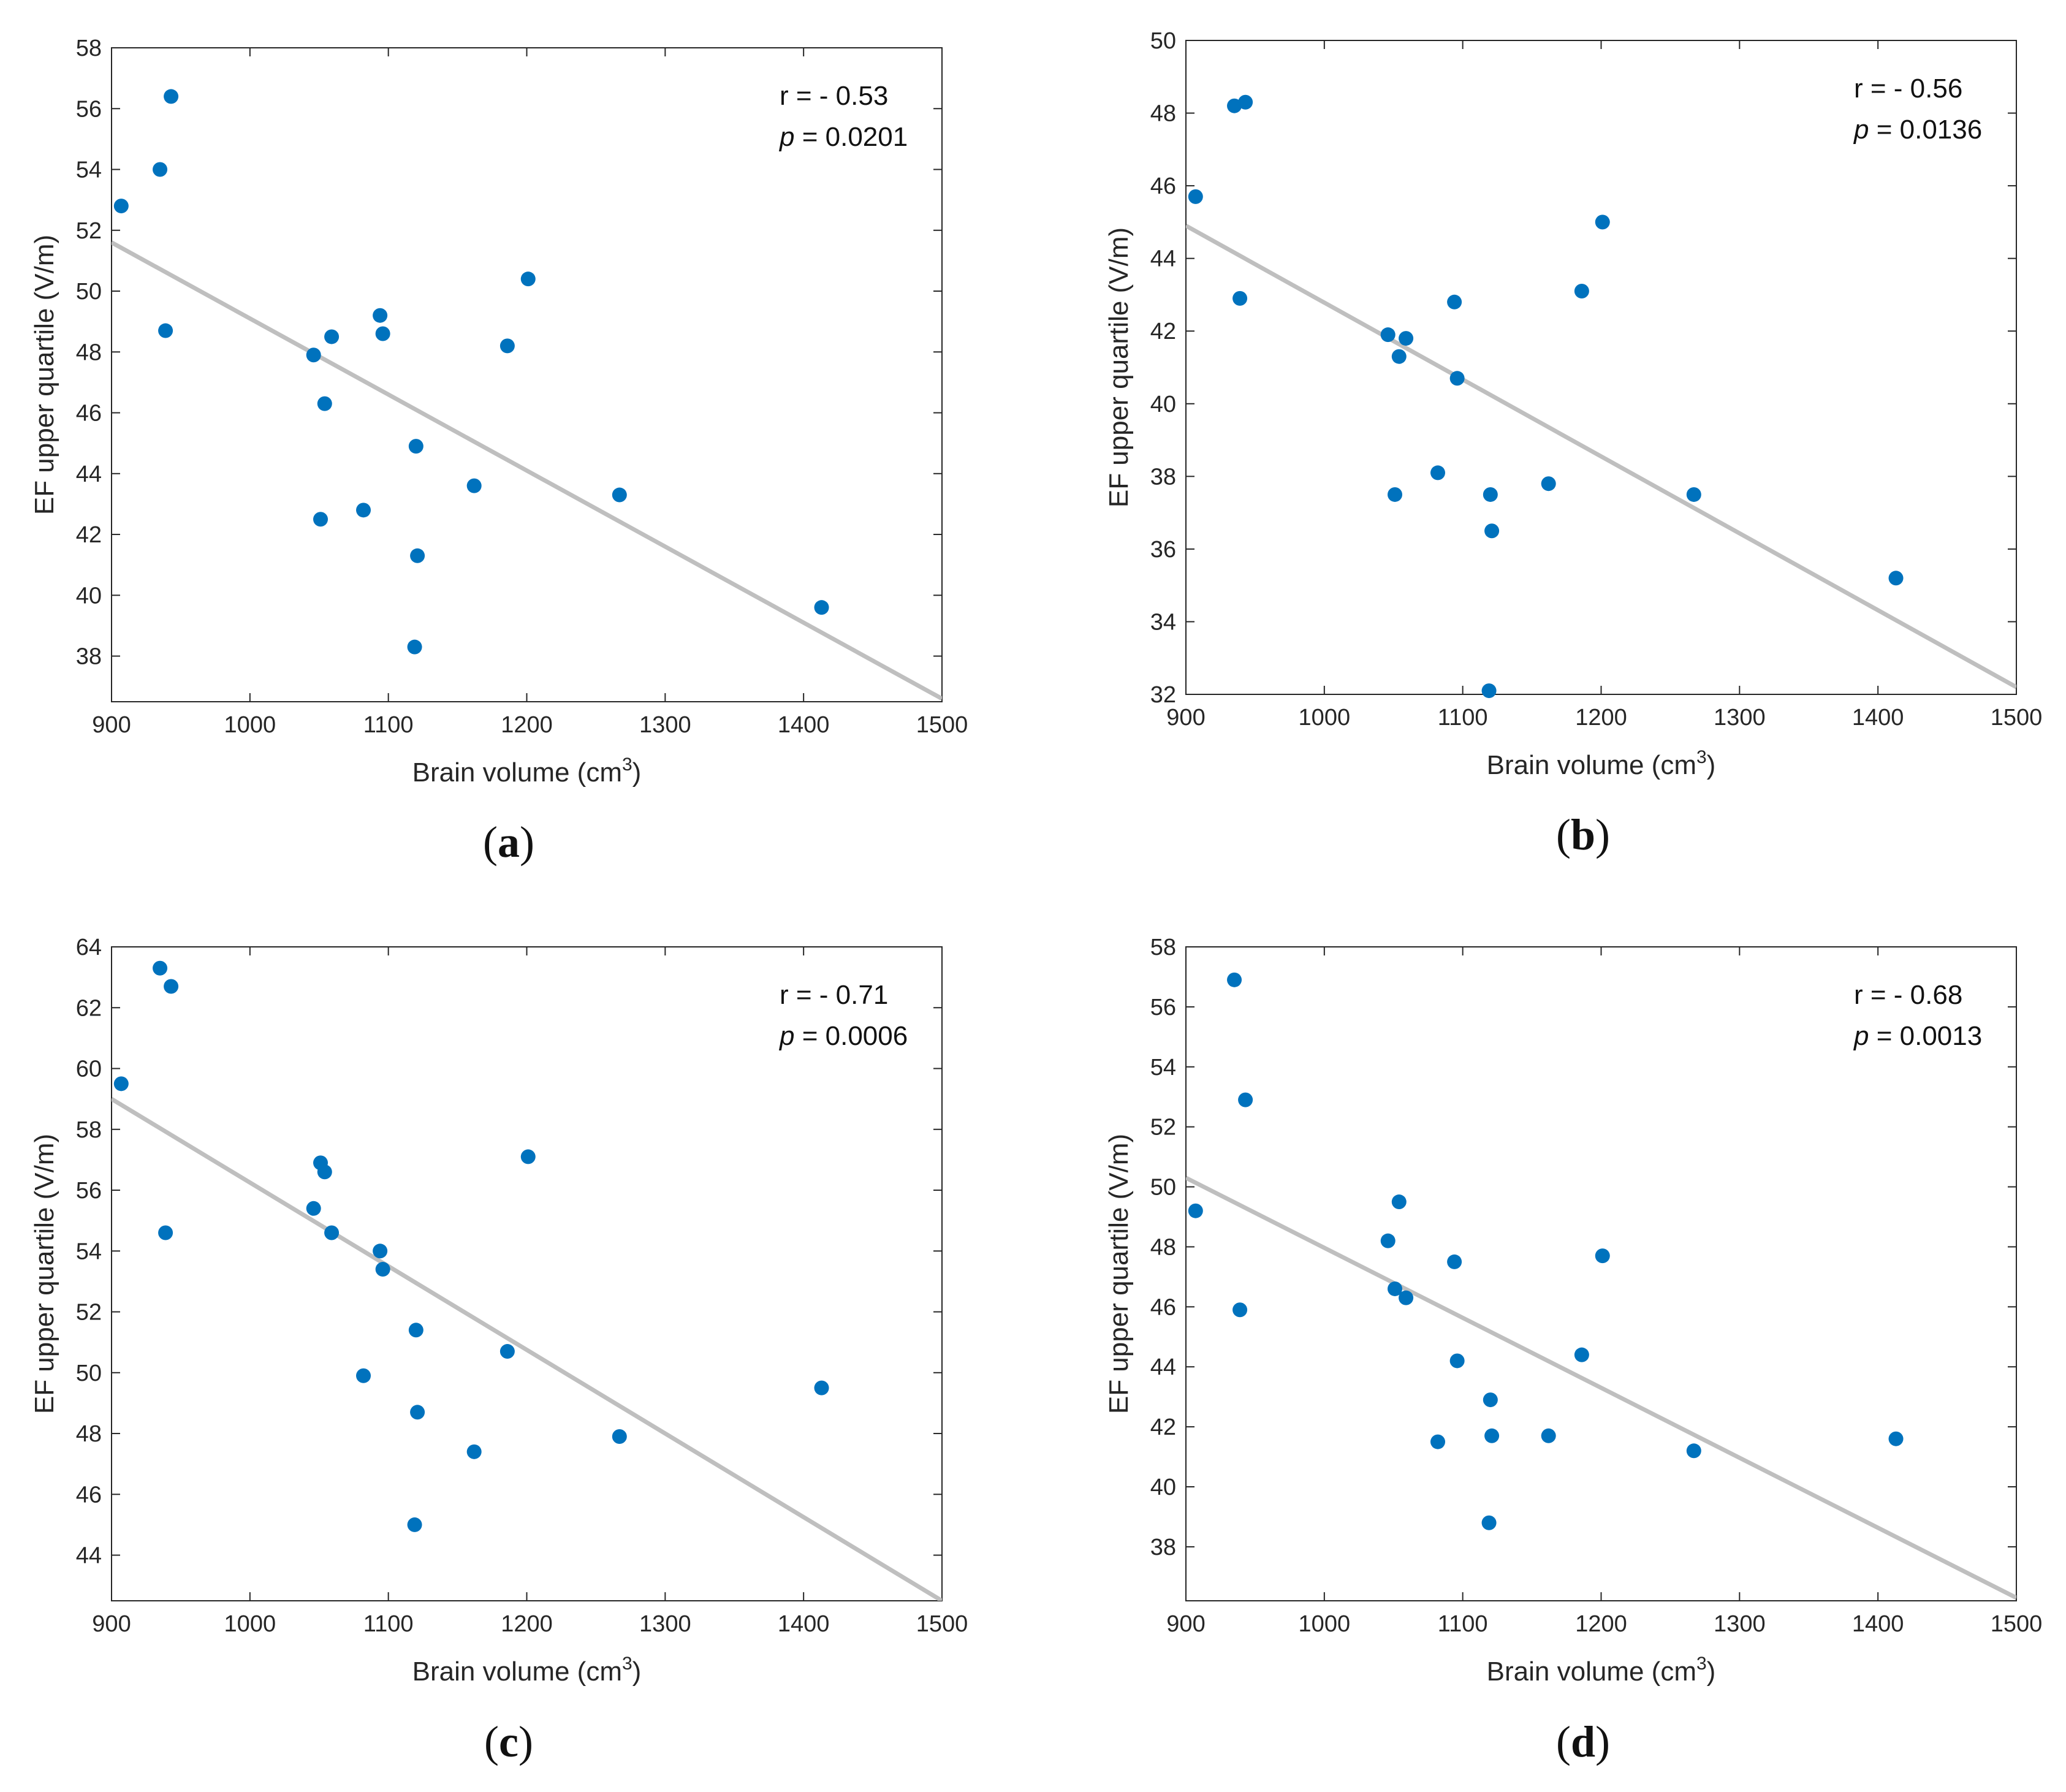  What do you see at coordinates (89, 596) in the screenshot?
I see `y-tick-label: 40` at bounding box center [89, 596].